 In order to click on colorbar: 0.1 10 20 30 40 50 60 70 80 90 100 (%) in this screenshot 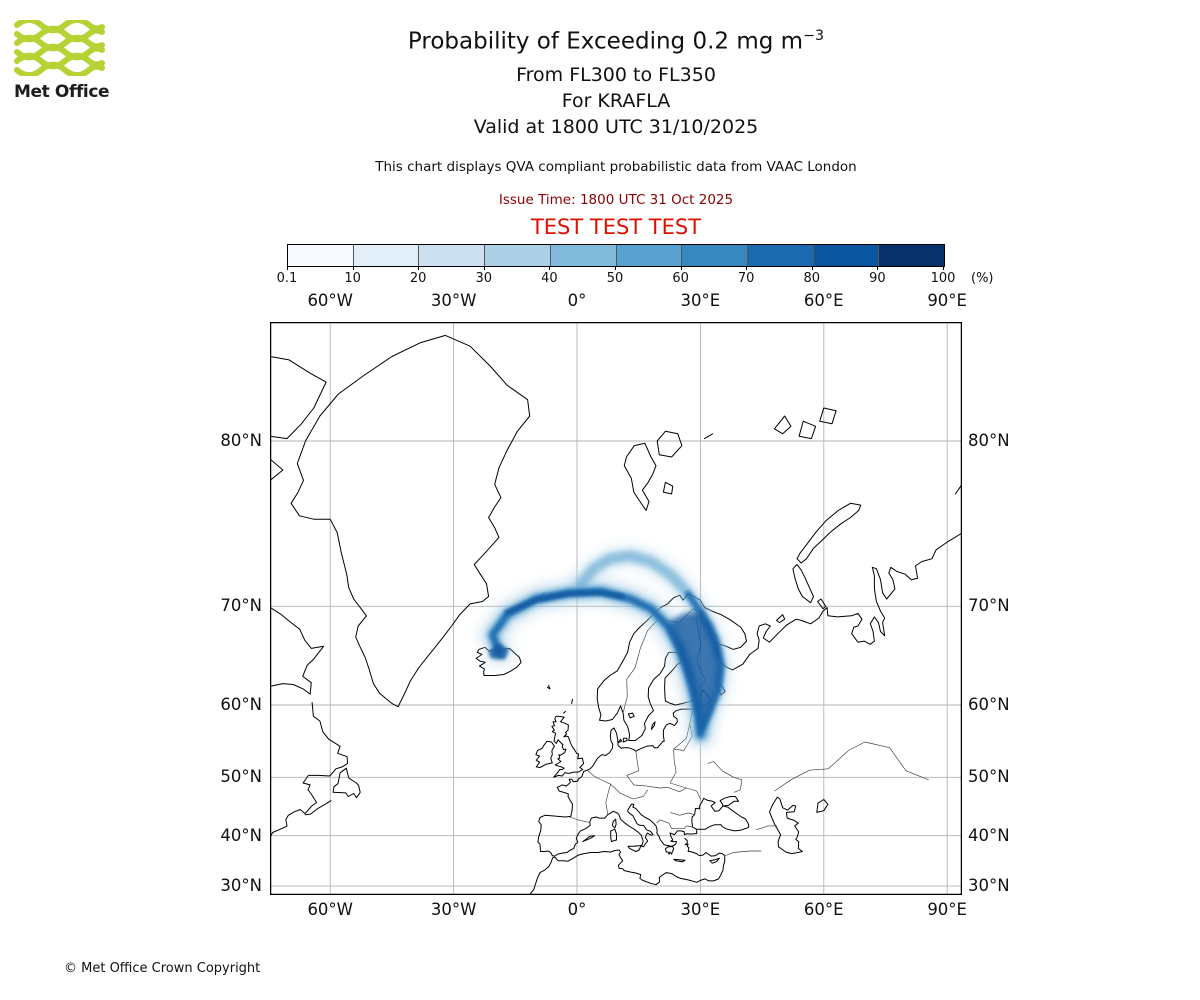, I will do `click(662, 270)`.